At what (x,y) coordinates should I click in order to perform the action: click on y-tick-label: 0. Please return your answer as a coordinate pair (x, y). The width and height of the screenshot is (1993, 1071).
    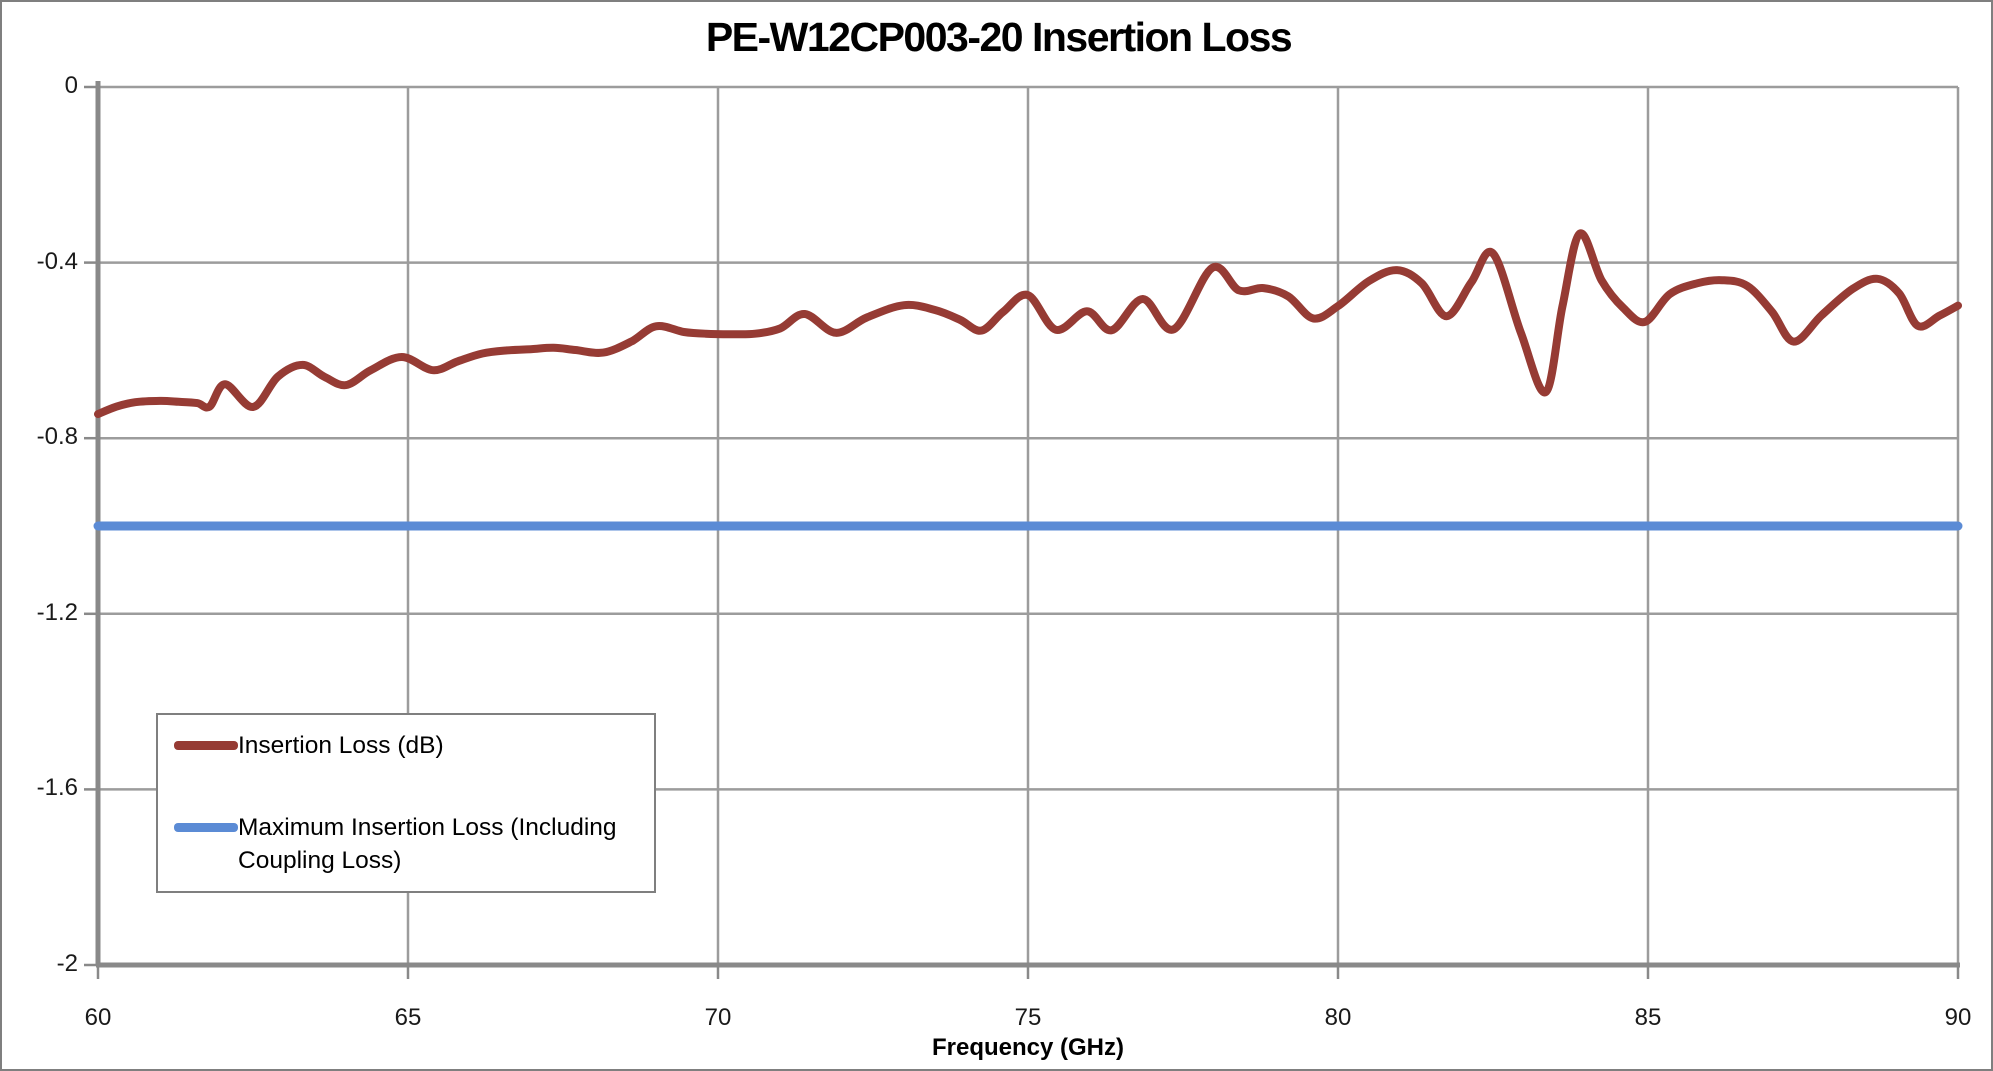
    Looking at the image, I should click on (71, 85).